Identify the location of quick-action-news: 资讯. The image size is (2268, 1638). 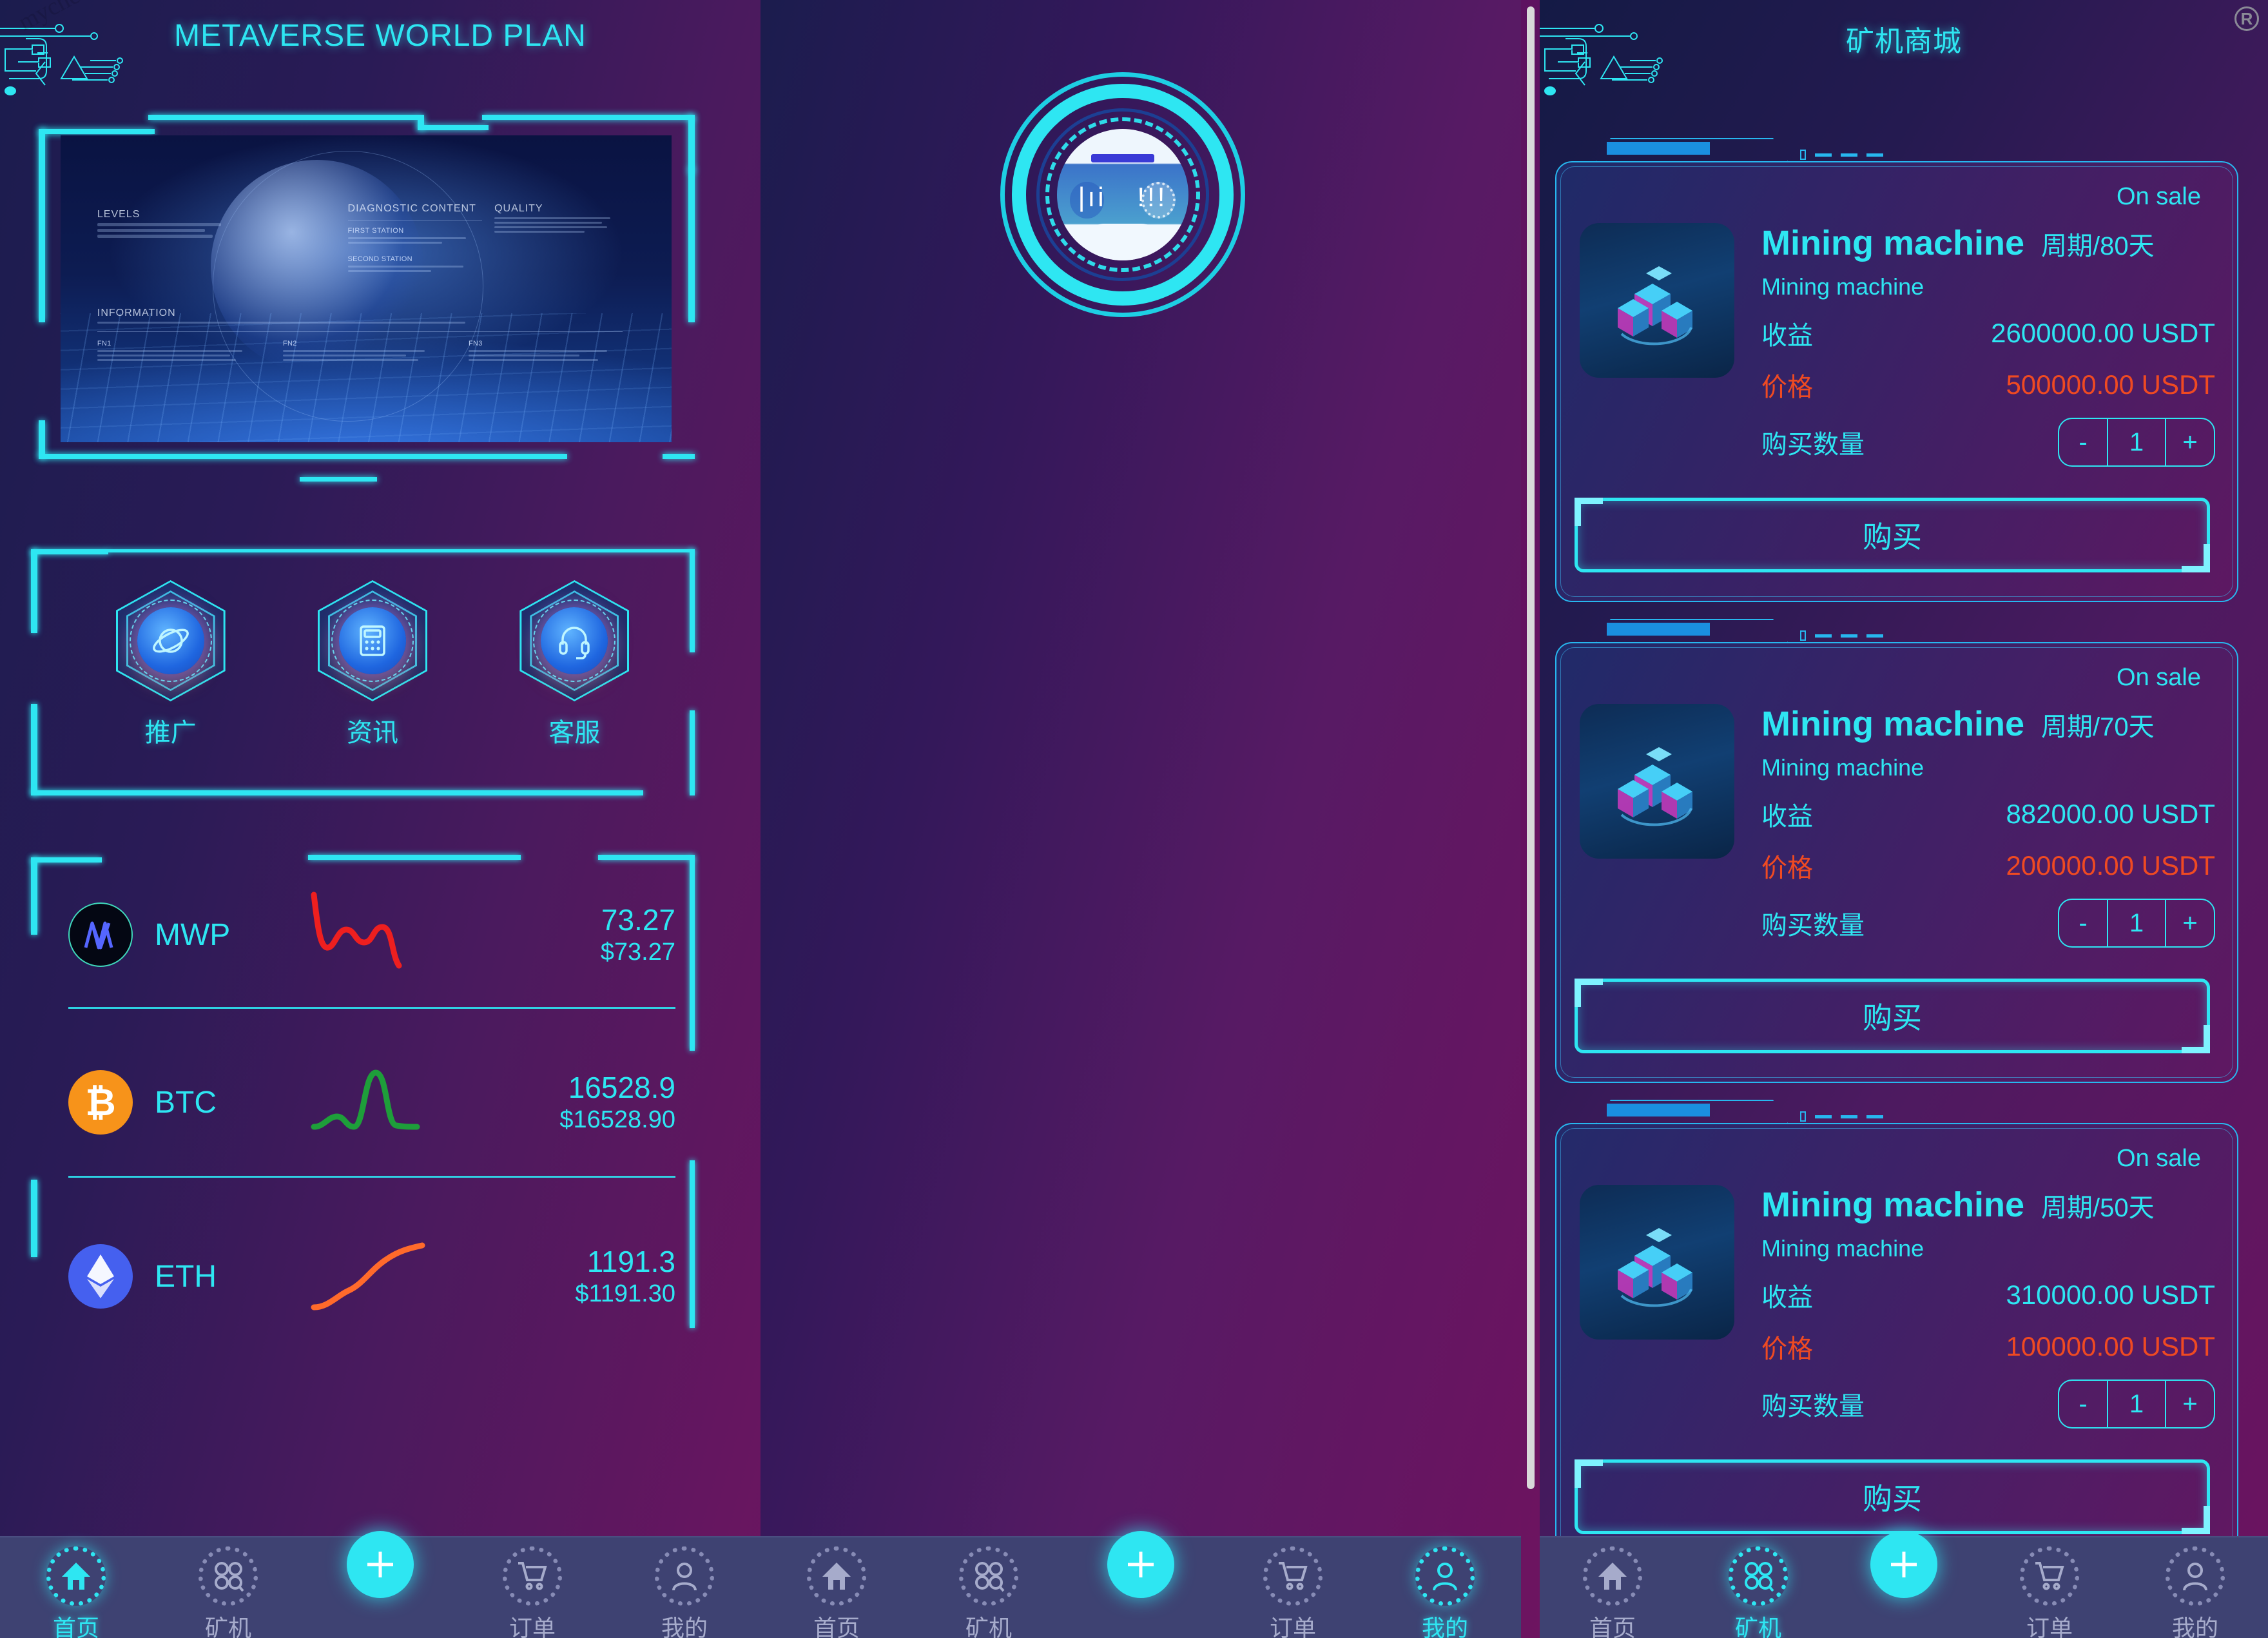
(372, 664).